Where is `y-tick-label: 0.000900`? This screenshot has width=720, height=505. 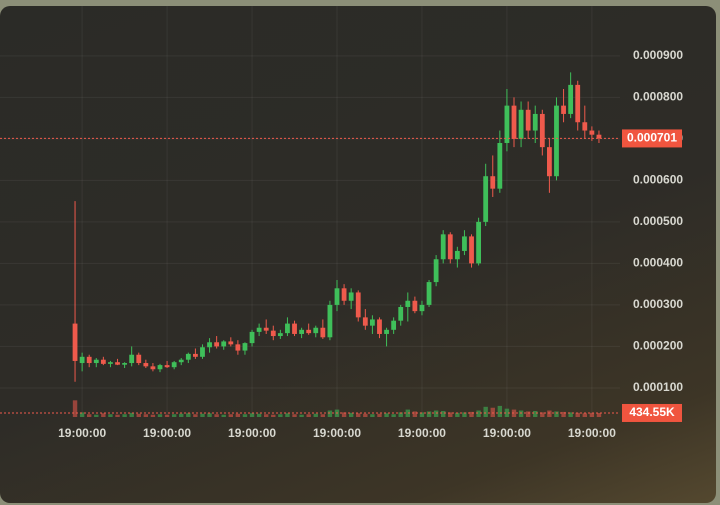 y-tick-label: 0.000900 is located at coordinates (658, 55).